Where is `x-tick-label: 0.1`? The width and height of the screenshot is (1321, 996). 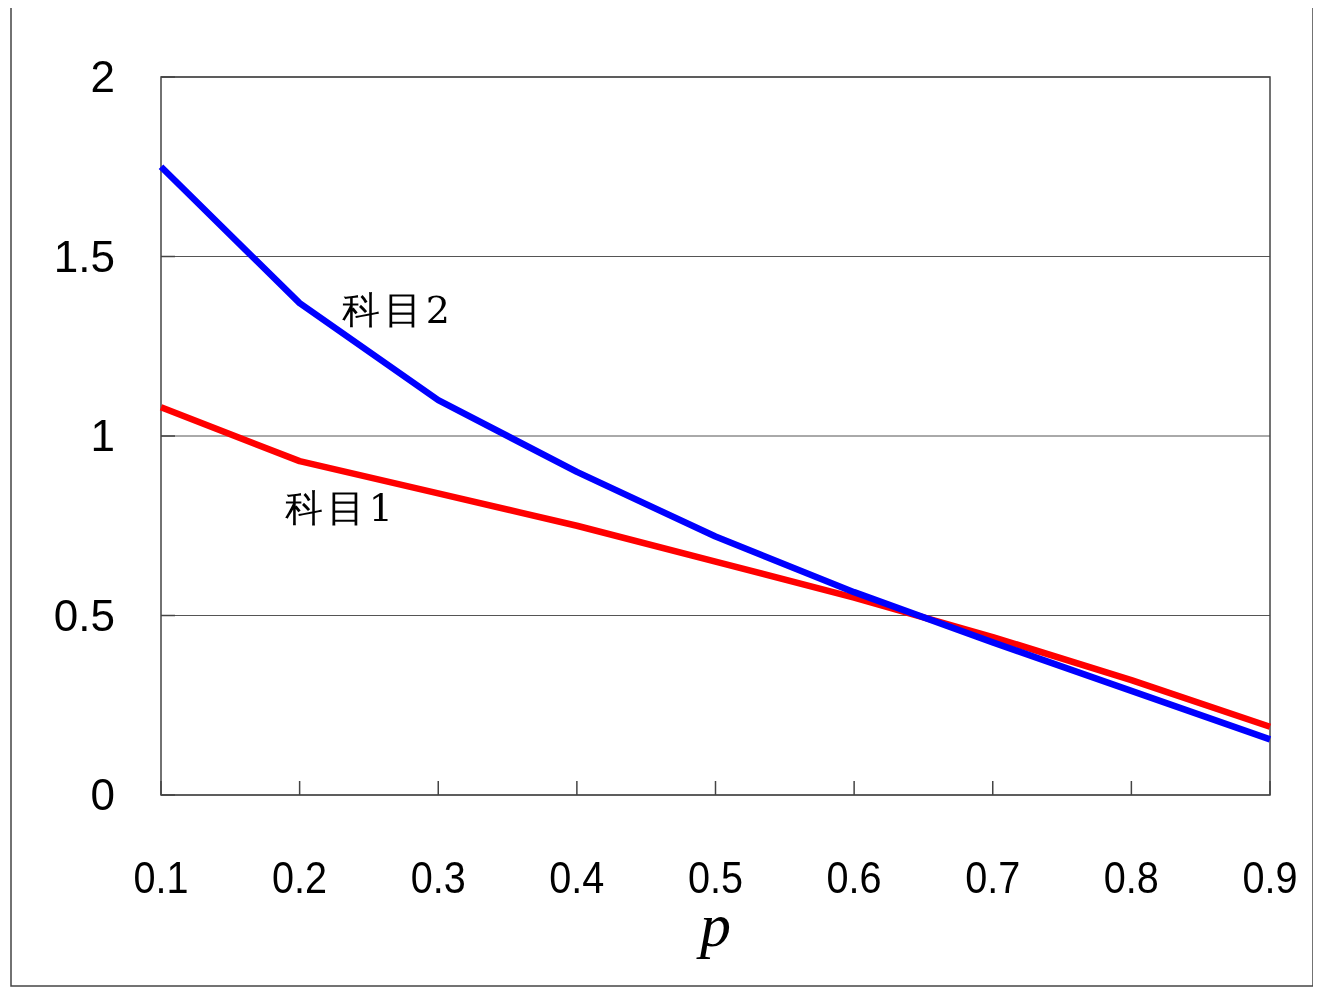 x-tick-label: 0.1 is located at coordinates (161, 878).